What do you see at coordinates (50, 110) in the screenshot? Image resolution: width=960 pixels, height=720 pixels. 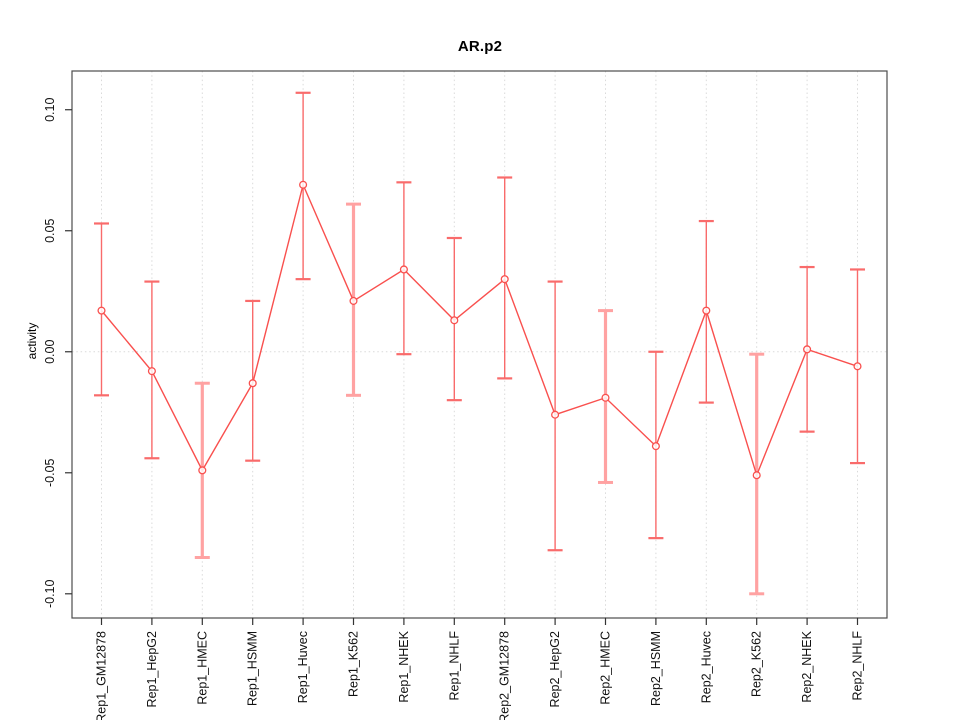 I see `y-tick-label: 0.10` at bounding box center [50, 110].